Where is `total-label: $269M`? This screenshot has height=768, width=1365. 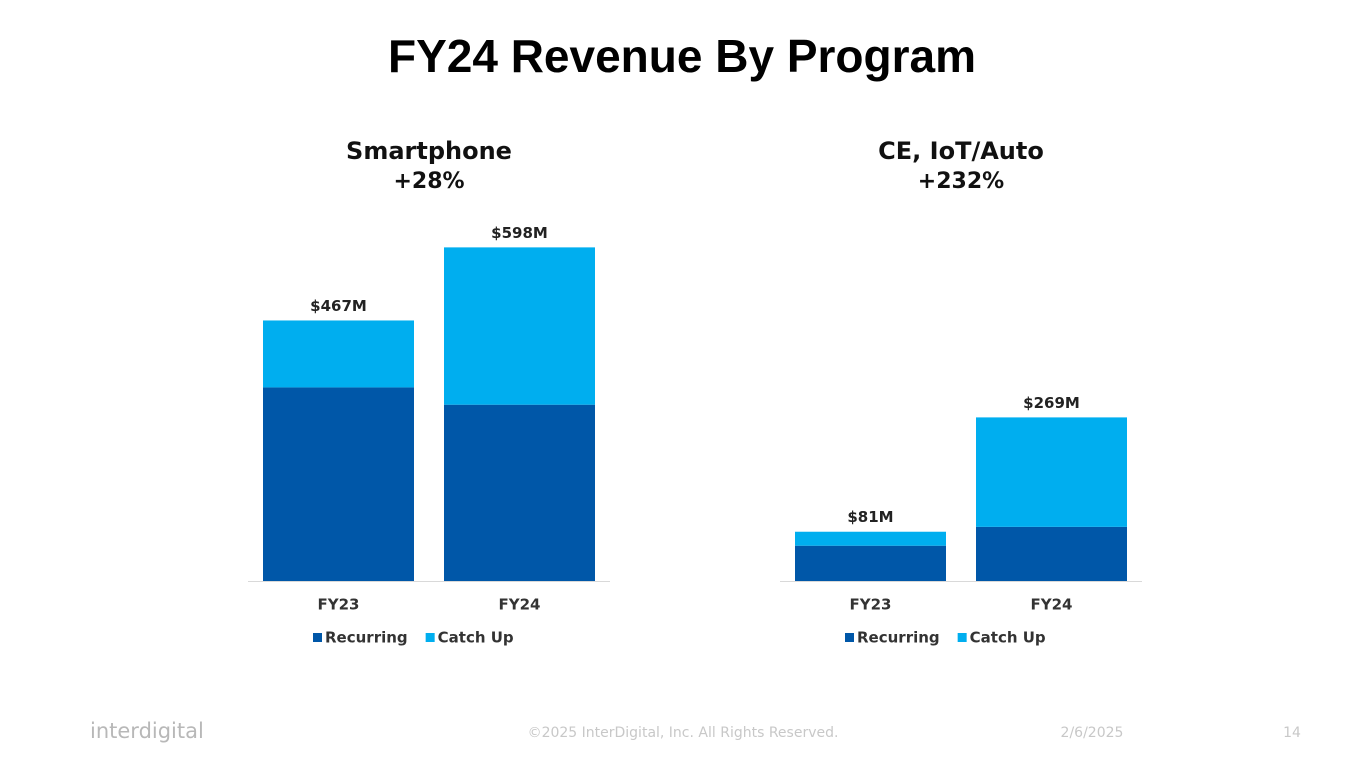 total-label: $269M is located at coordinates (1051, 403).